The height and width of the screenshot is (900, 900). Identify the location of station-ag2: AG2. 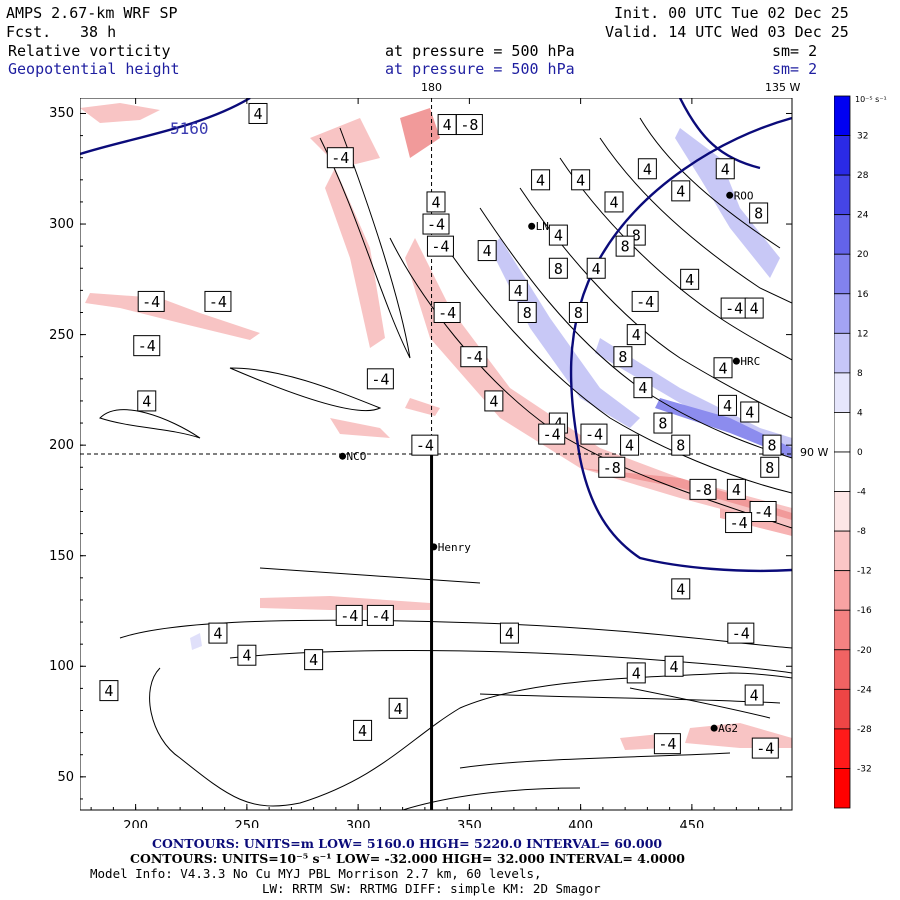
(724, 728).